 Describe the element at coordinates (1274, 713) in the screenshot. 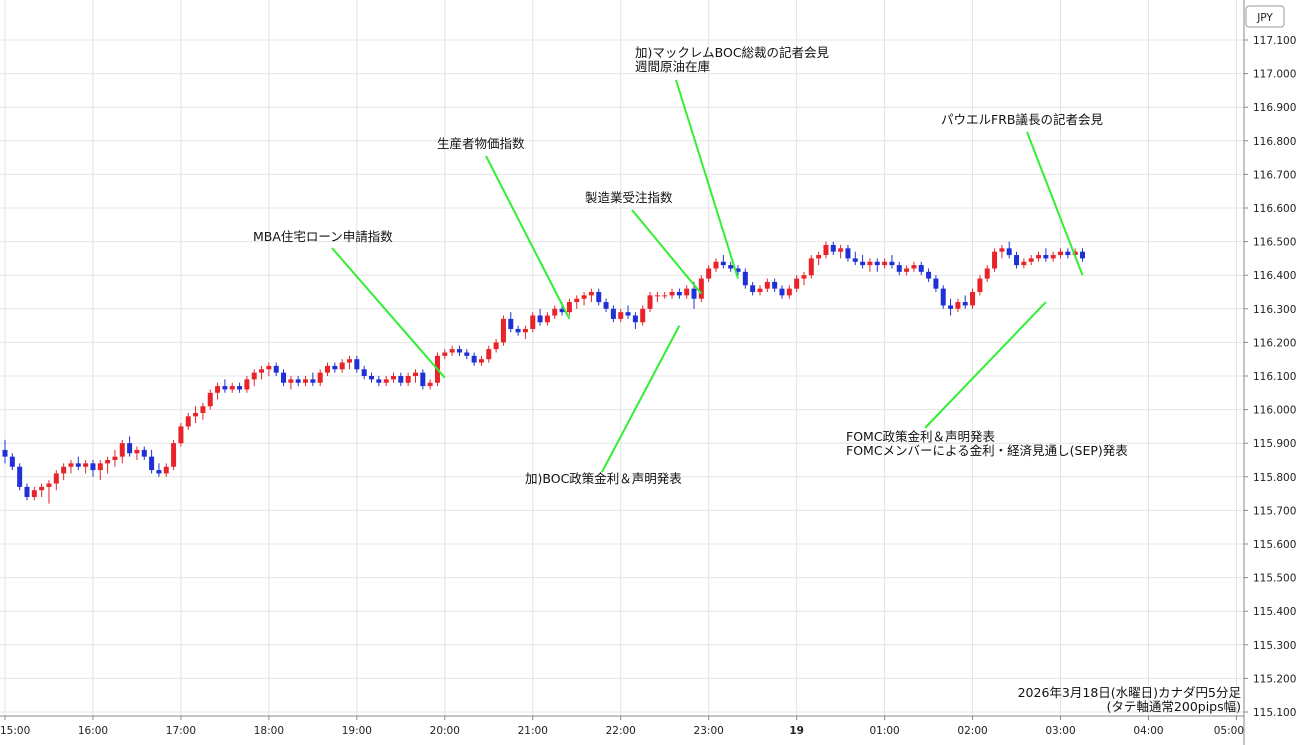

I see `y-tick-label: 115.100` at that location.